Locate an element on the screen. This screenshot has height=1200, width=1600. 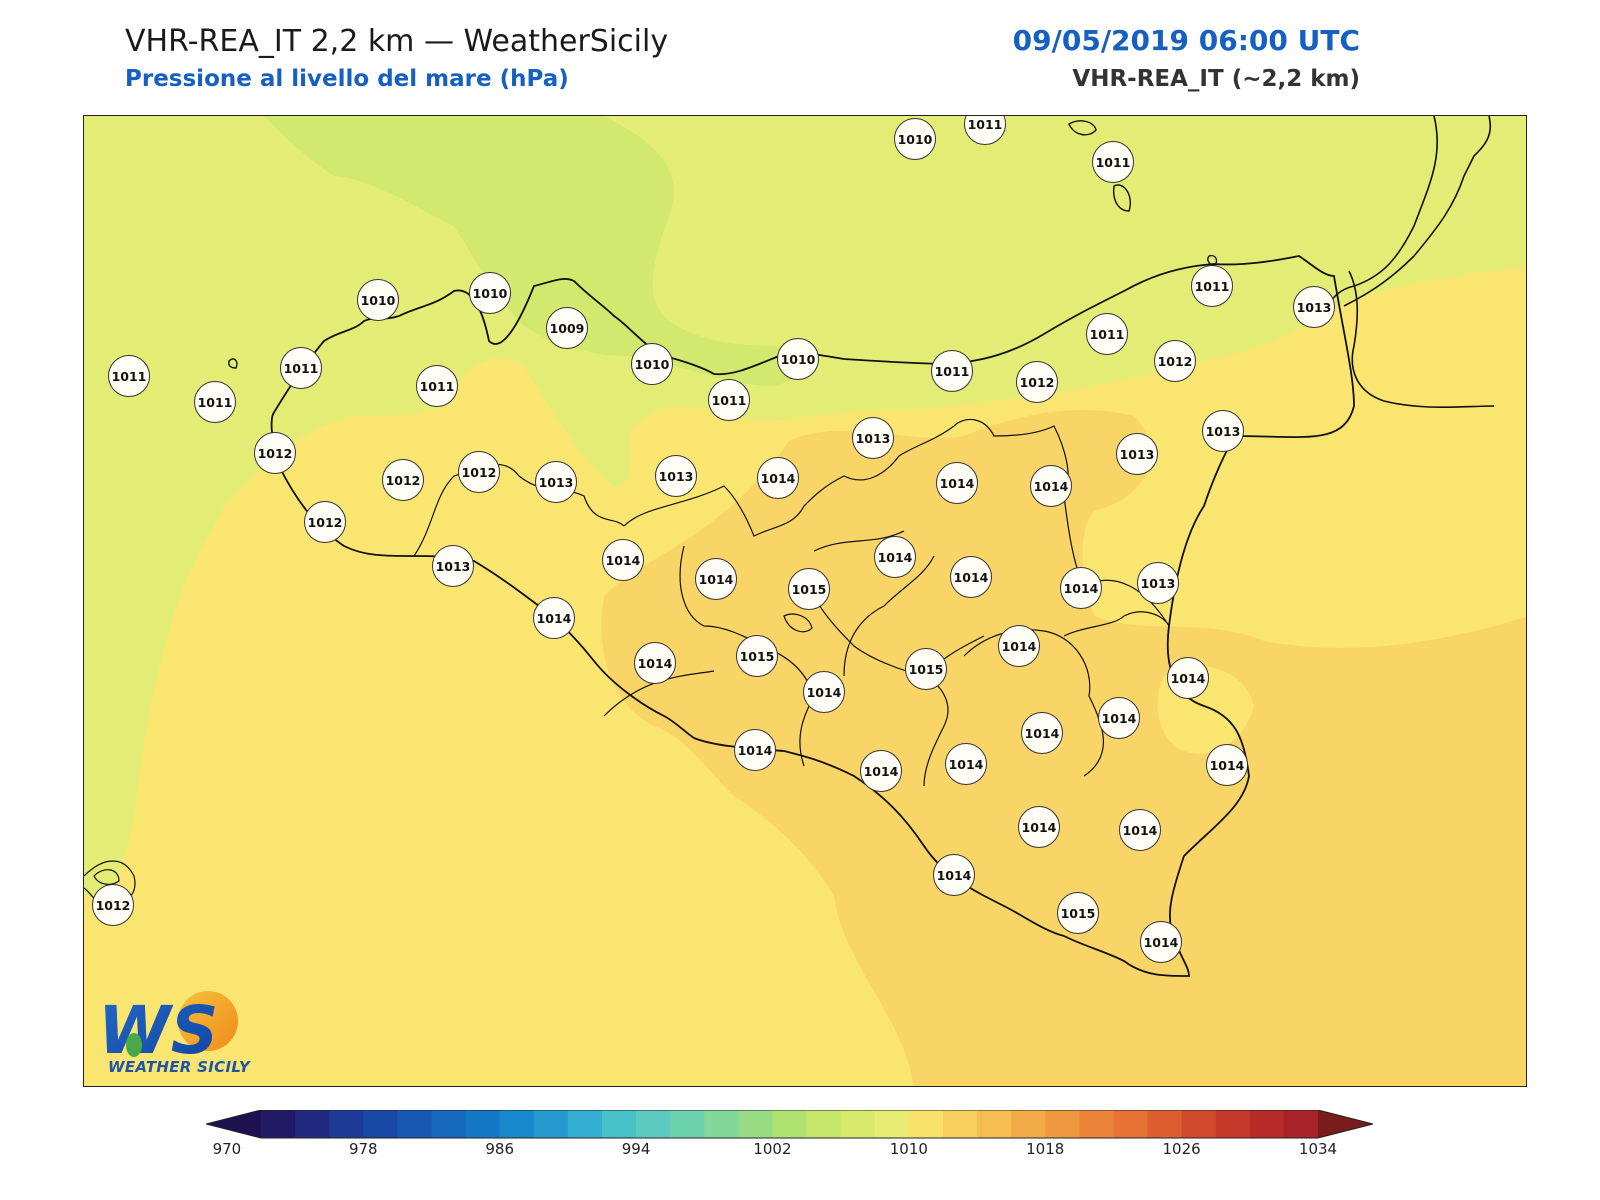
island-pantelleria is located at coordinates (106, 877).